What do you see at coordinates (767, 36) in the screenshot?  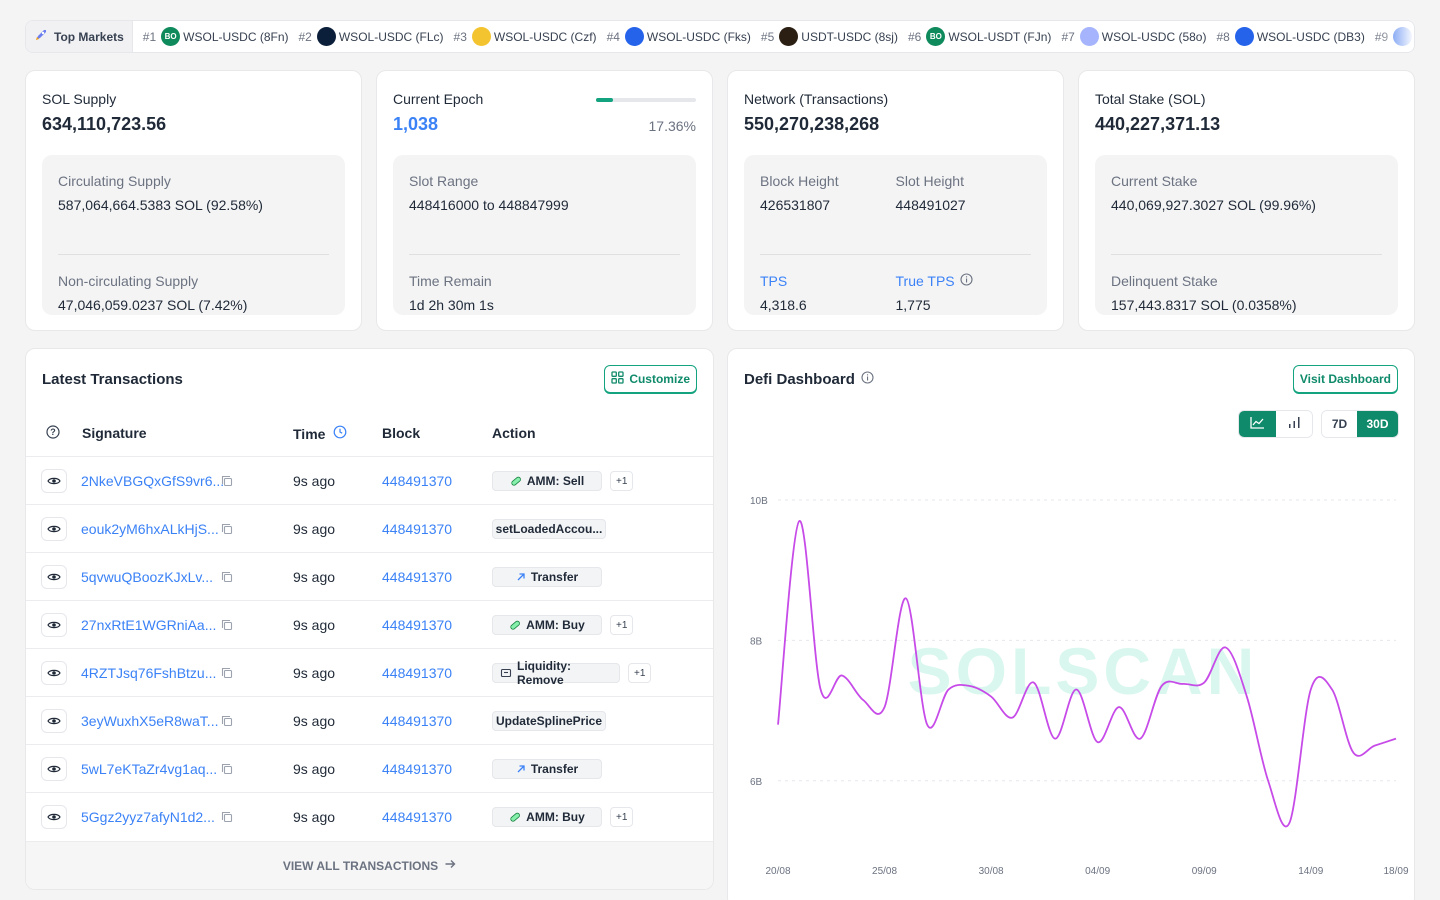 I see `market-rank: #5` at bounding box center [767, 36].